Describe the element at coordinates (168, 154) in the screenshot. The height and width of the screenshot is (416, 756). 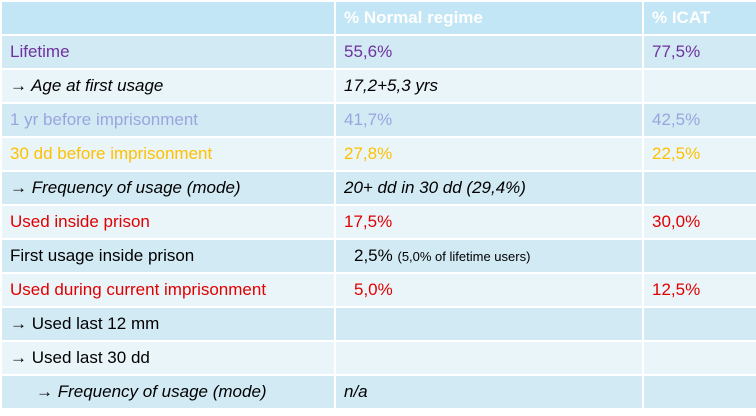
I see `row-label-30dd-before: 30 dd before imprisonment` at that location.